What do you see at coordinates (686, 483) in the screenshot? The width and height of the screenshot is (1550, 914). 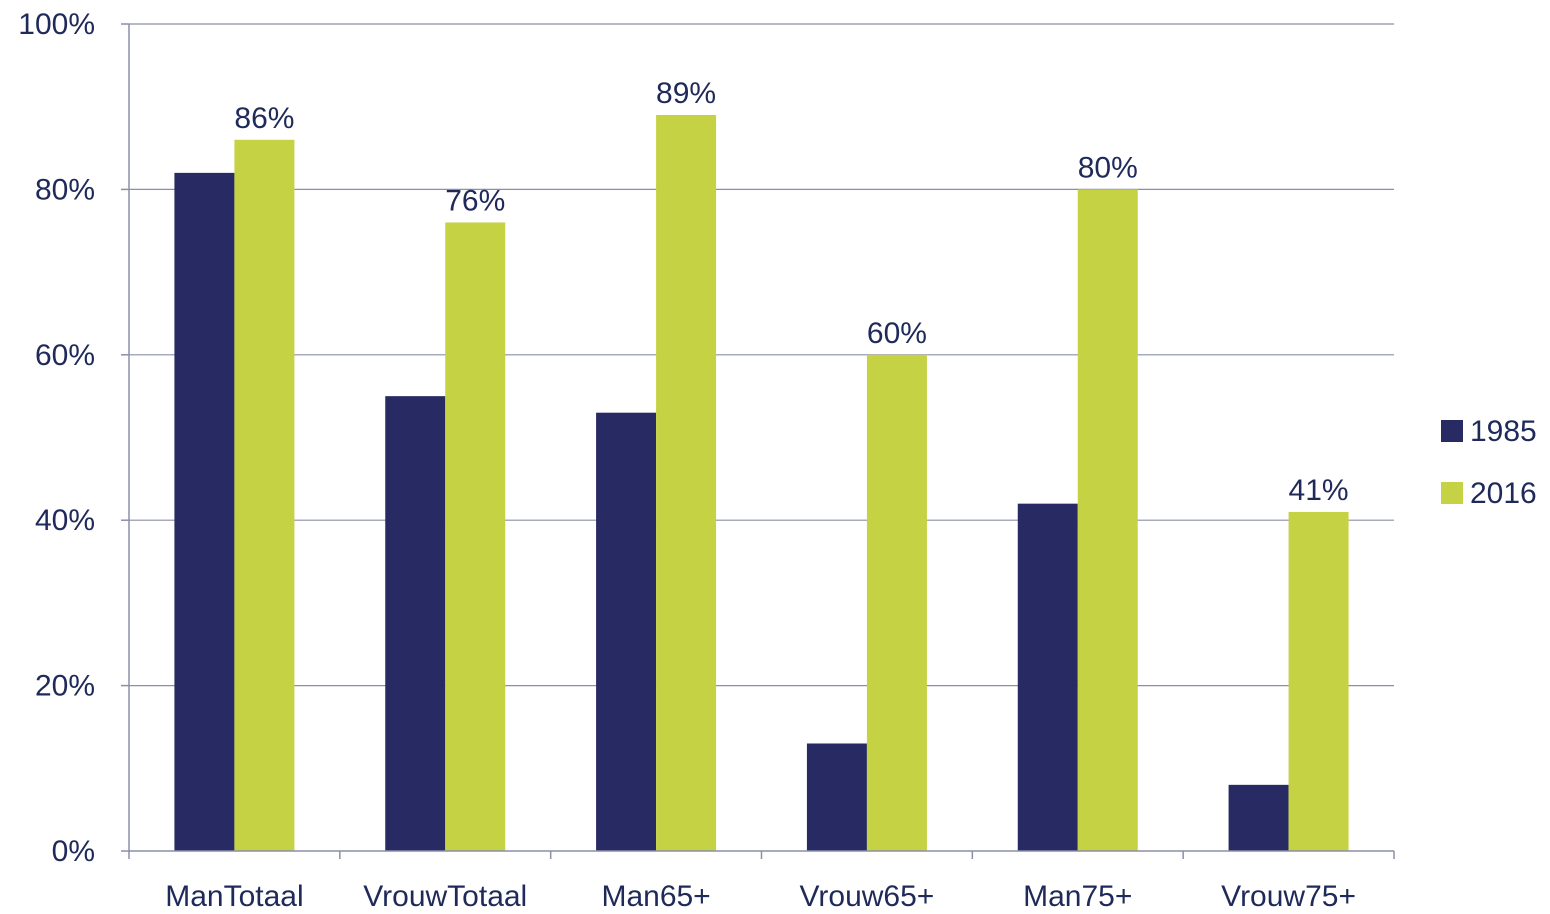 I see `bar-2016-Man65+` at bounding box center [686, 483].